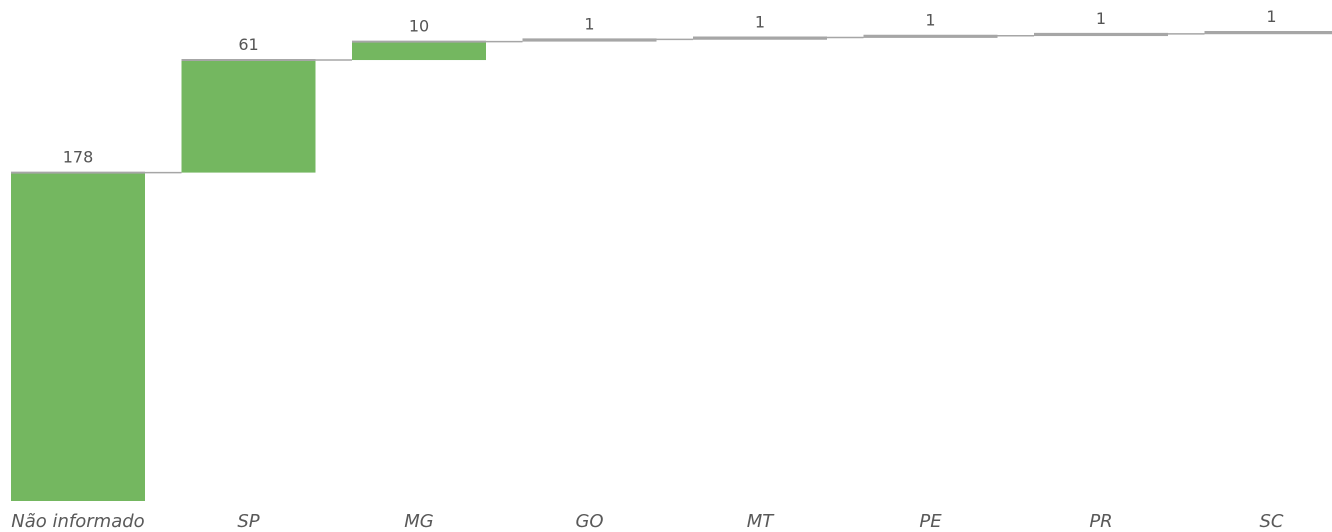 The width and height of the screenshot is (1332, 532). Describe the element at coordinates (760, 22) in the screenshot. I see `value-label-4: 1` at that location.